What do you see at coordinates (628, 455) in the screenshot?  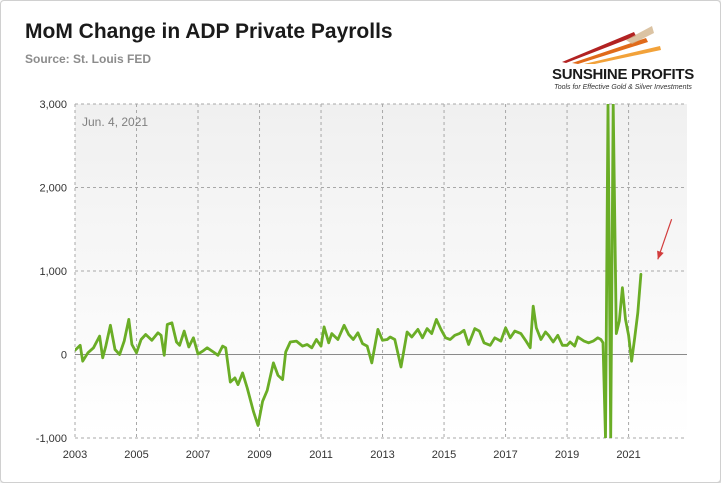 I see `x-tick-label: 2021` at bounding box center [628, 455].